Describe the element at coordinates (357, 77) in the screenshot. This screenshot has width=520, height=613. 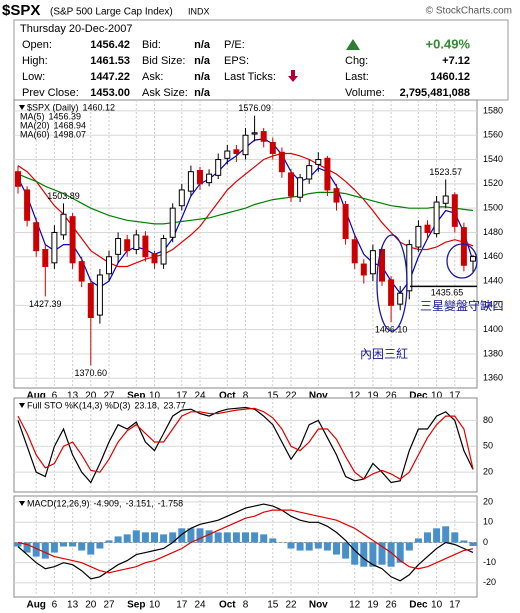
I see `quote-label: Last:` at that location.